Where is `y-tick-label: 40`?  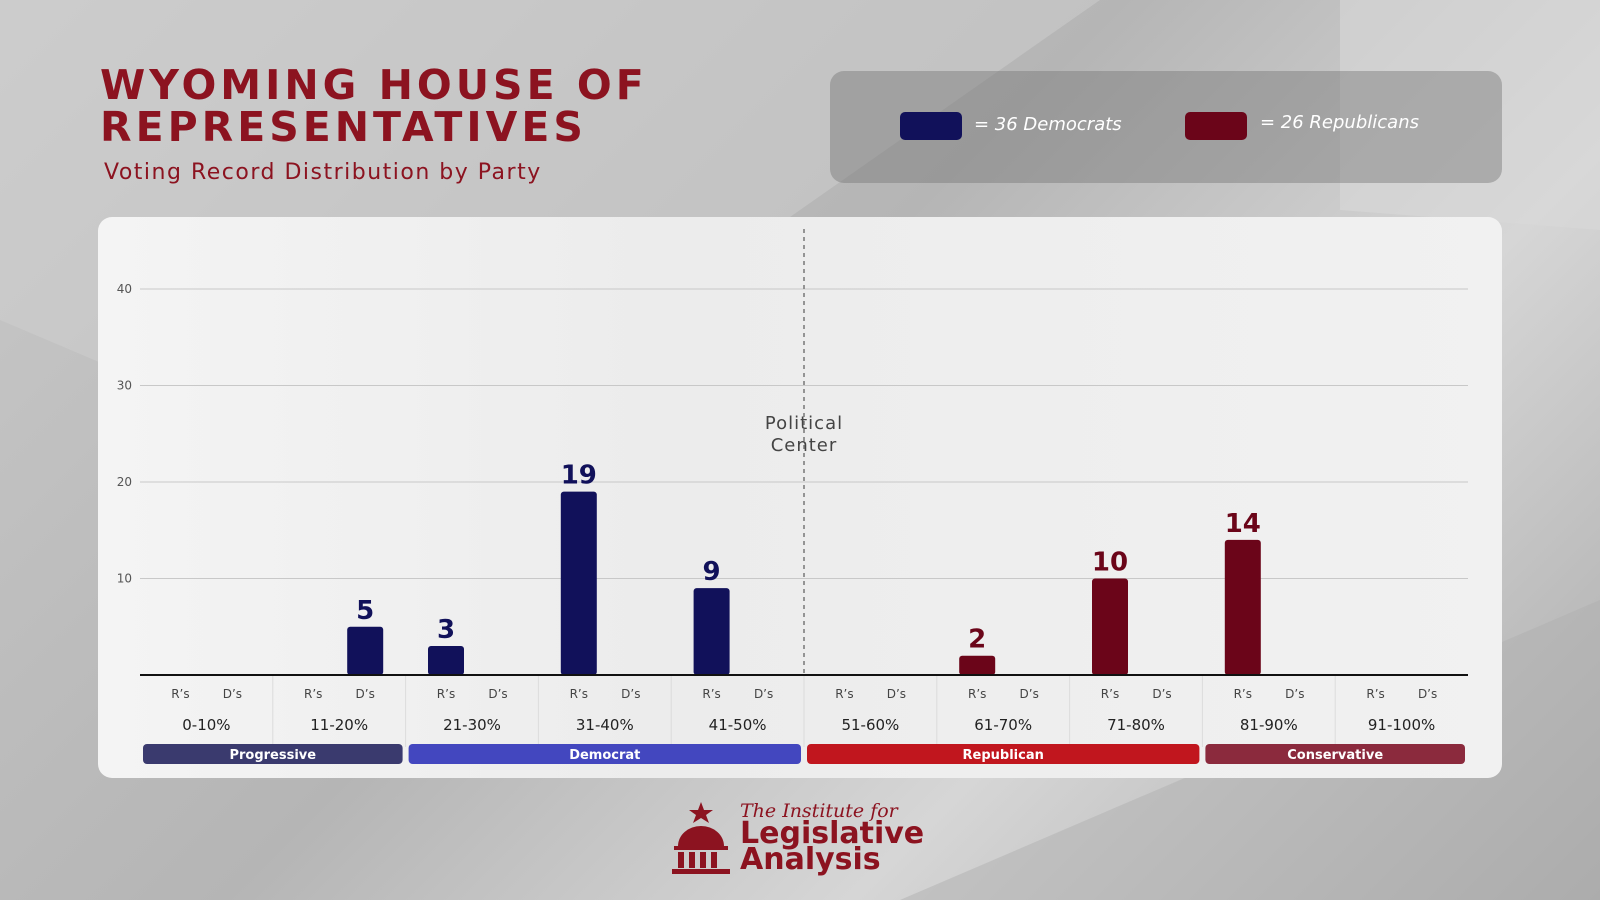 y-tick-label: 40 is located at coordinates (124, 289).